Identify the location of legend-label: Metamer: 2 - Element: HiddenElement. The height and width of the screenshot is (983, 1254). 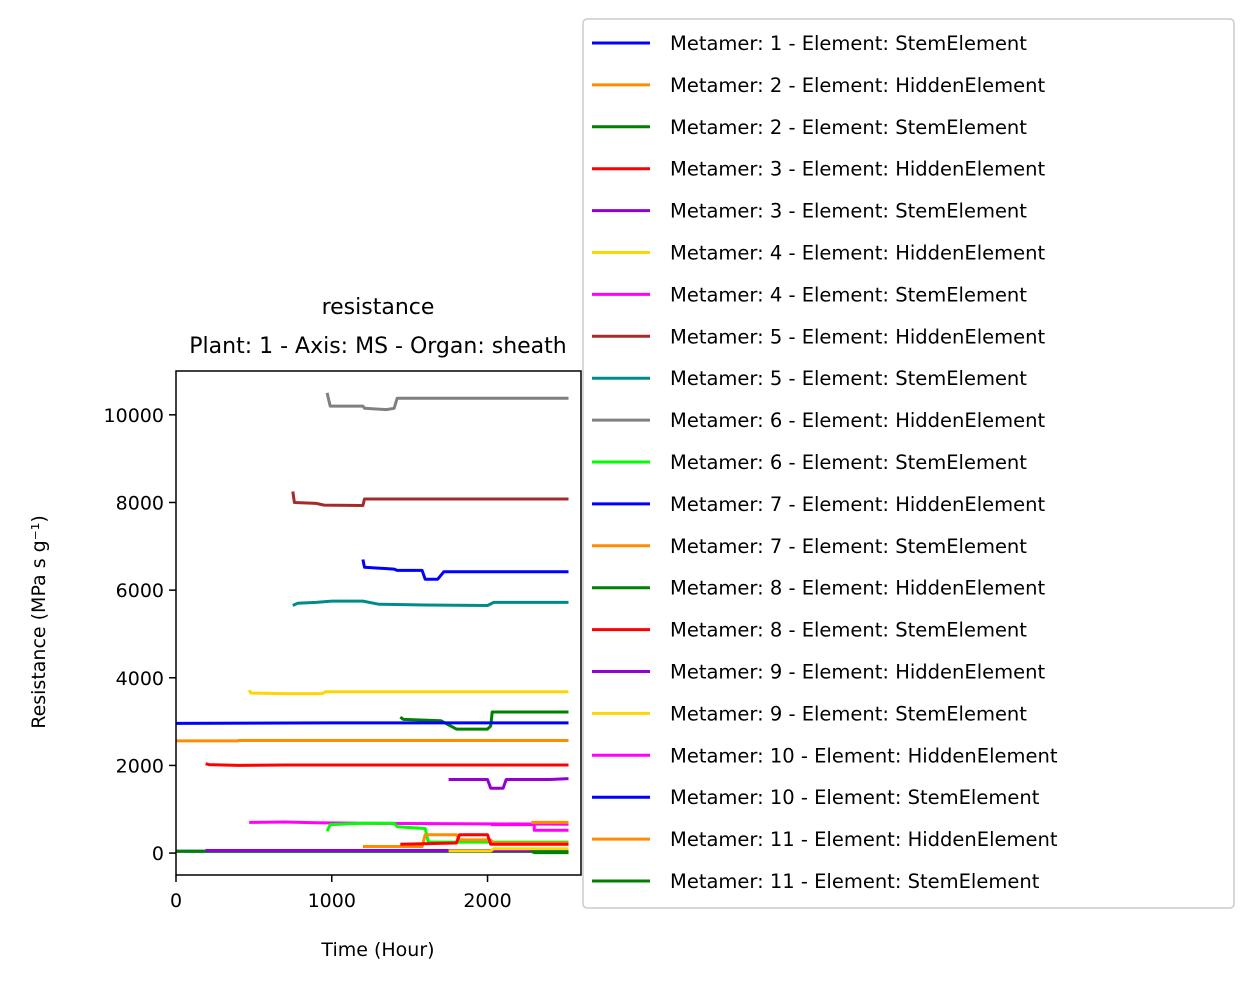
(857, 85).